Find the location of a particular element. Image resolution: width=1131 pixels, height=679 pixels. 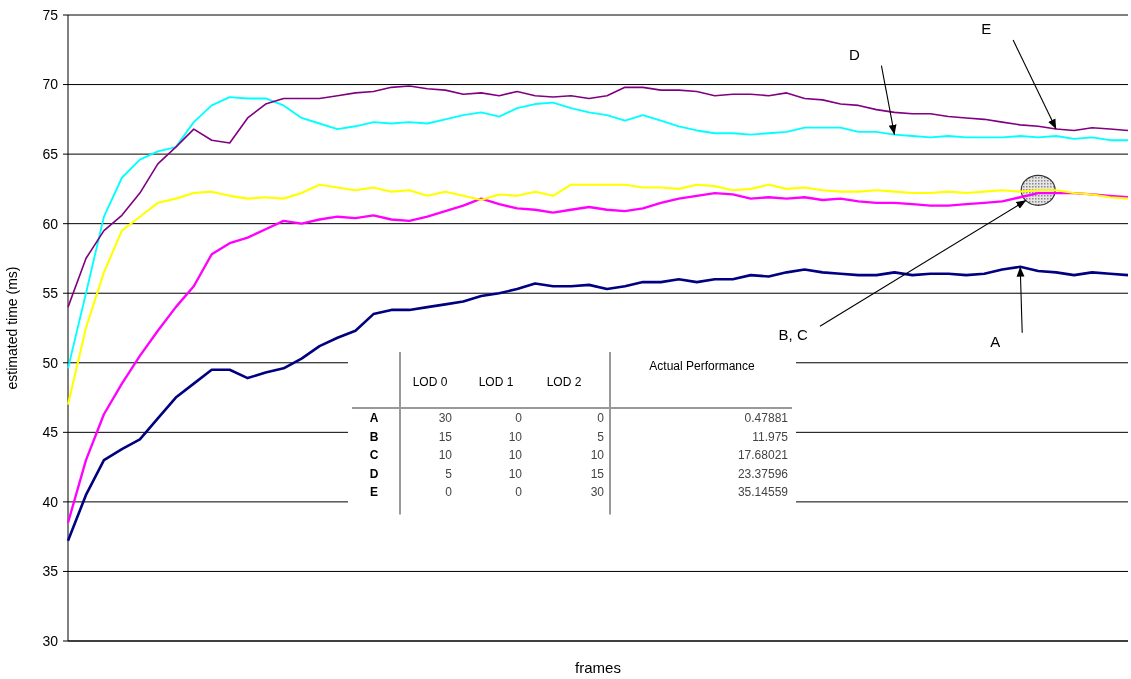

category-label: B is located at coordinates (374, 436).